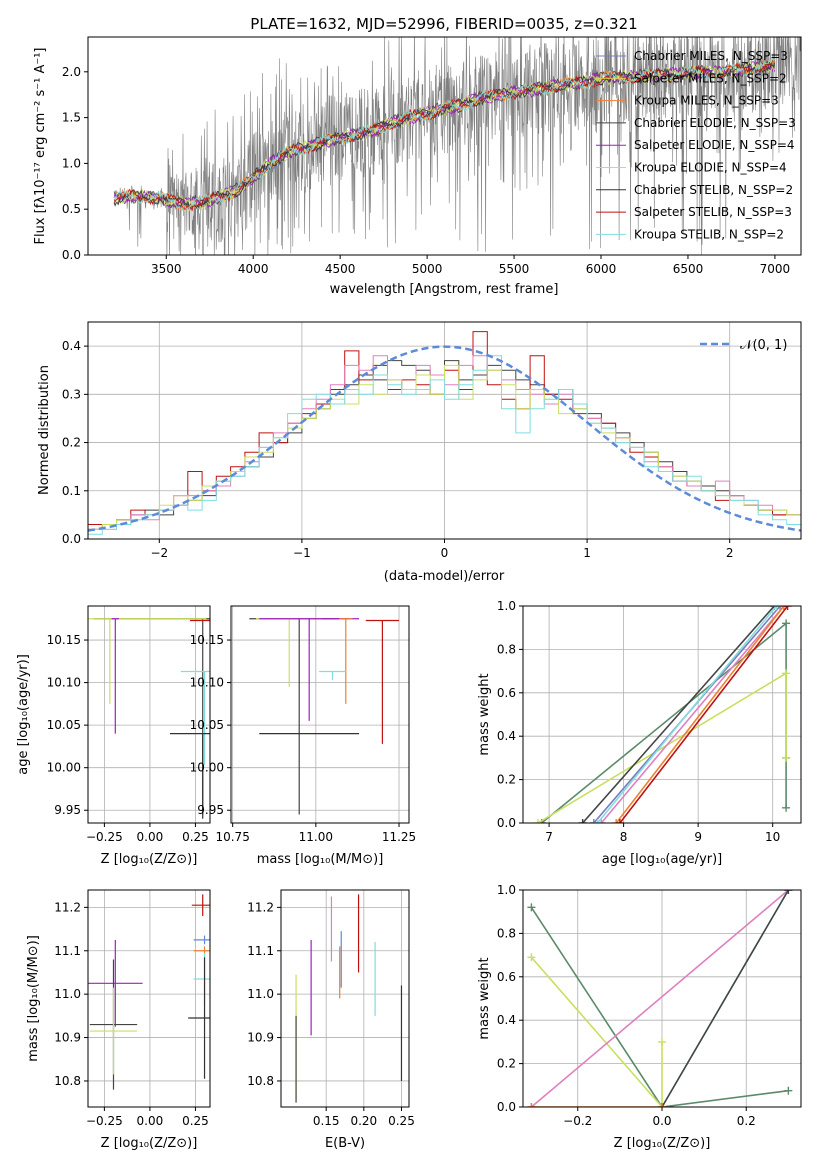  What do you see at coordinates (345, 1143) in the screenshot?
I see `xlabel: E(B-V)` at bounding box center [345, 1143].